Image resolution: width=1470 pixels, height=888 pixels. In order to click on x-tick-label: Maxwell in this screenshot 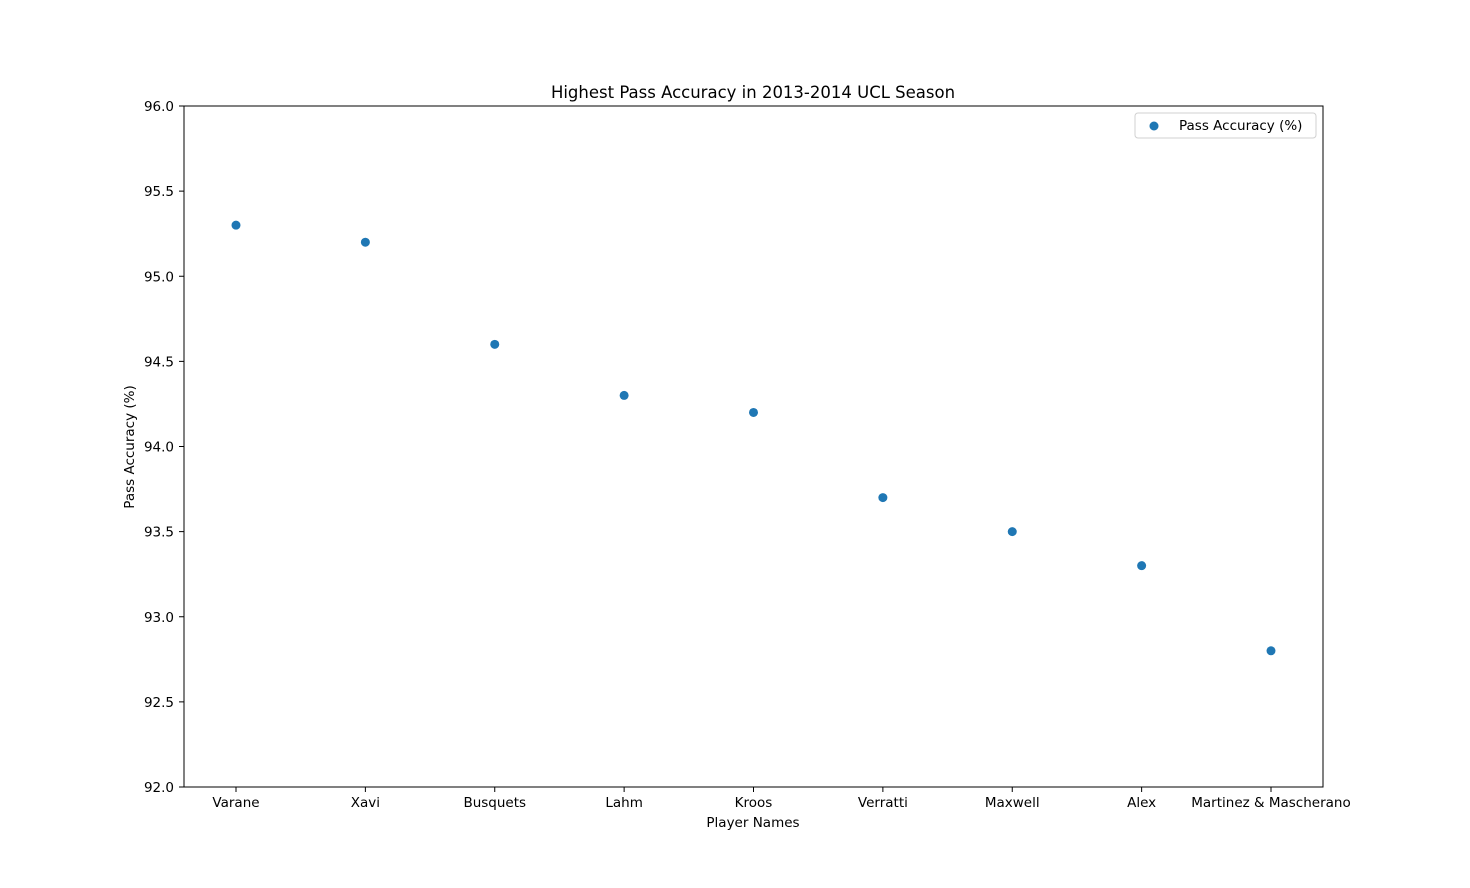, I will do `click(1012, 803)`.